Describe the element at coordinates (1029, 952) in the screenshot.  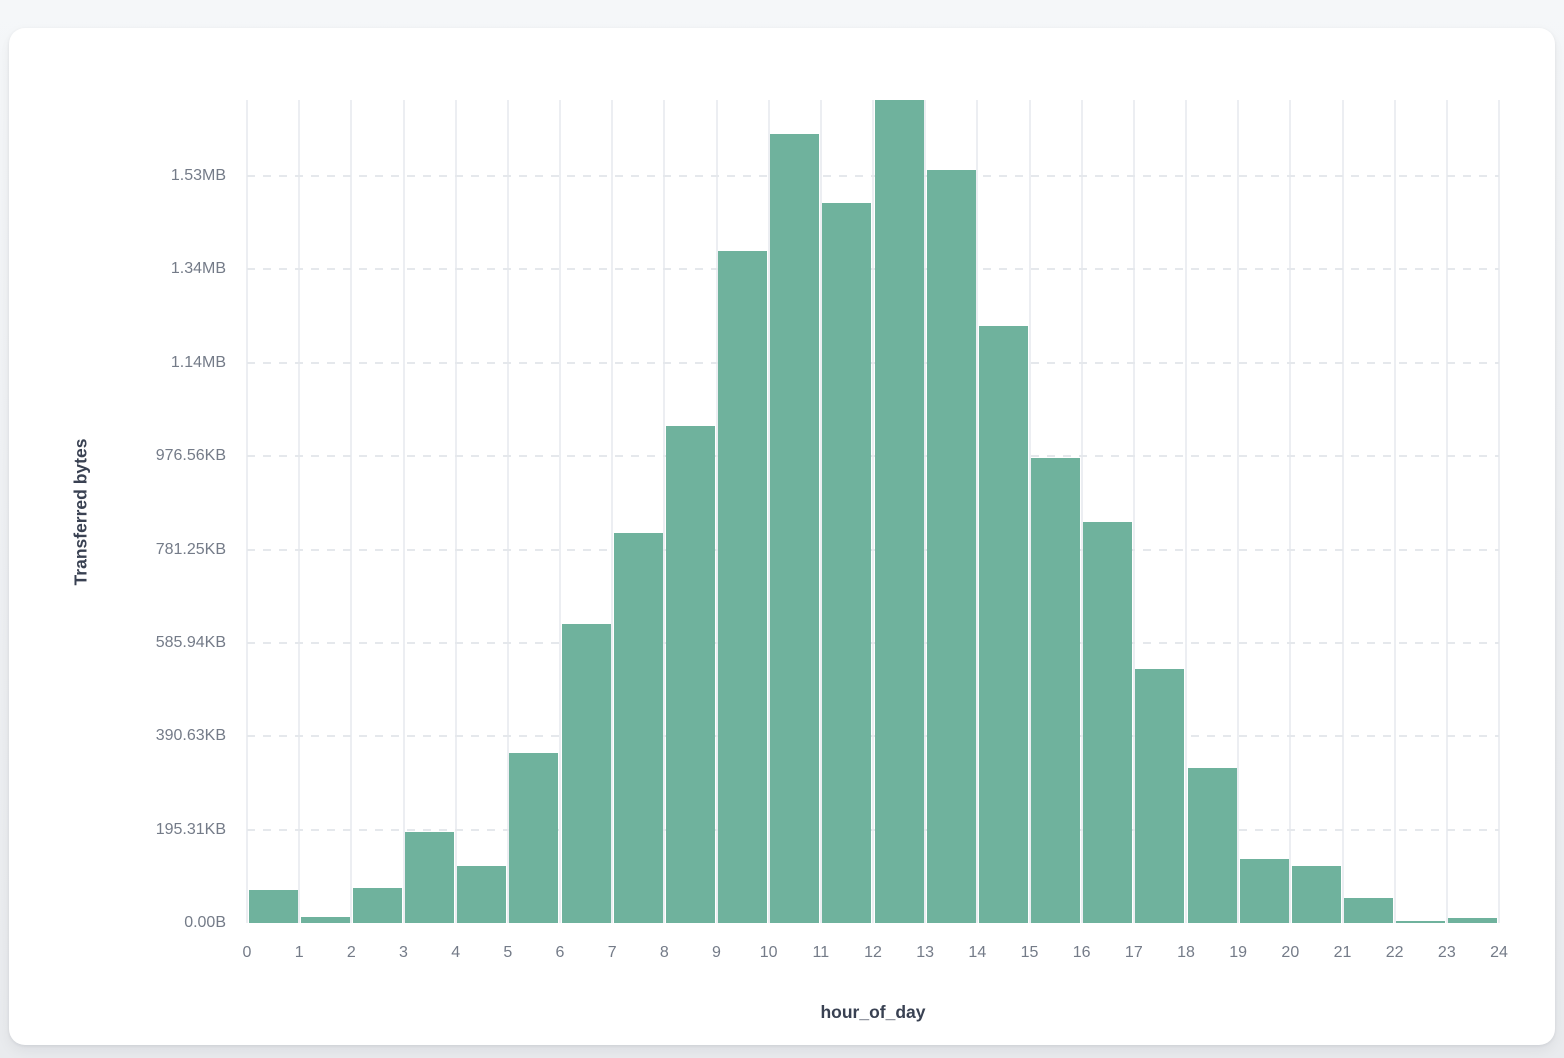
I see `x-tick-label: 15` at that location.